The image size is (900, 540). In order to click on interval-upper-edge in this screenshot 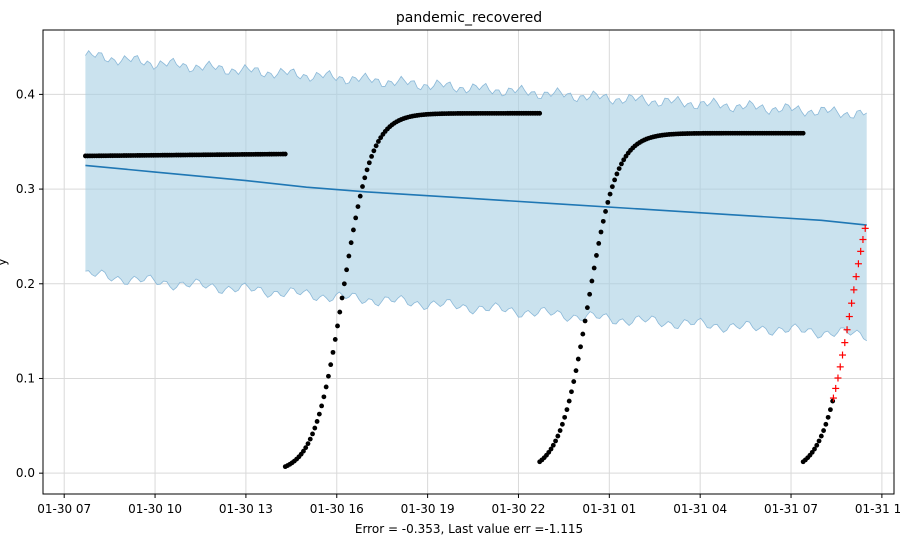, I will do `click(476, 84)`.